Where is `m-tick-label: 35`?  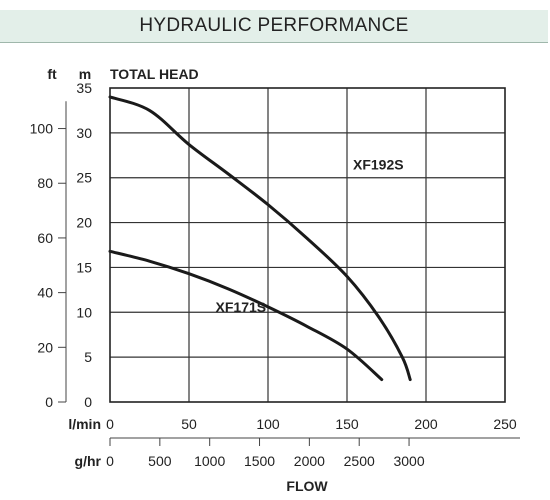
m-tick-label: 35 is located at coordinates (84, 88).